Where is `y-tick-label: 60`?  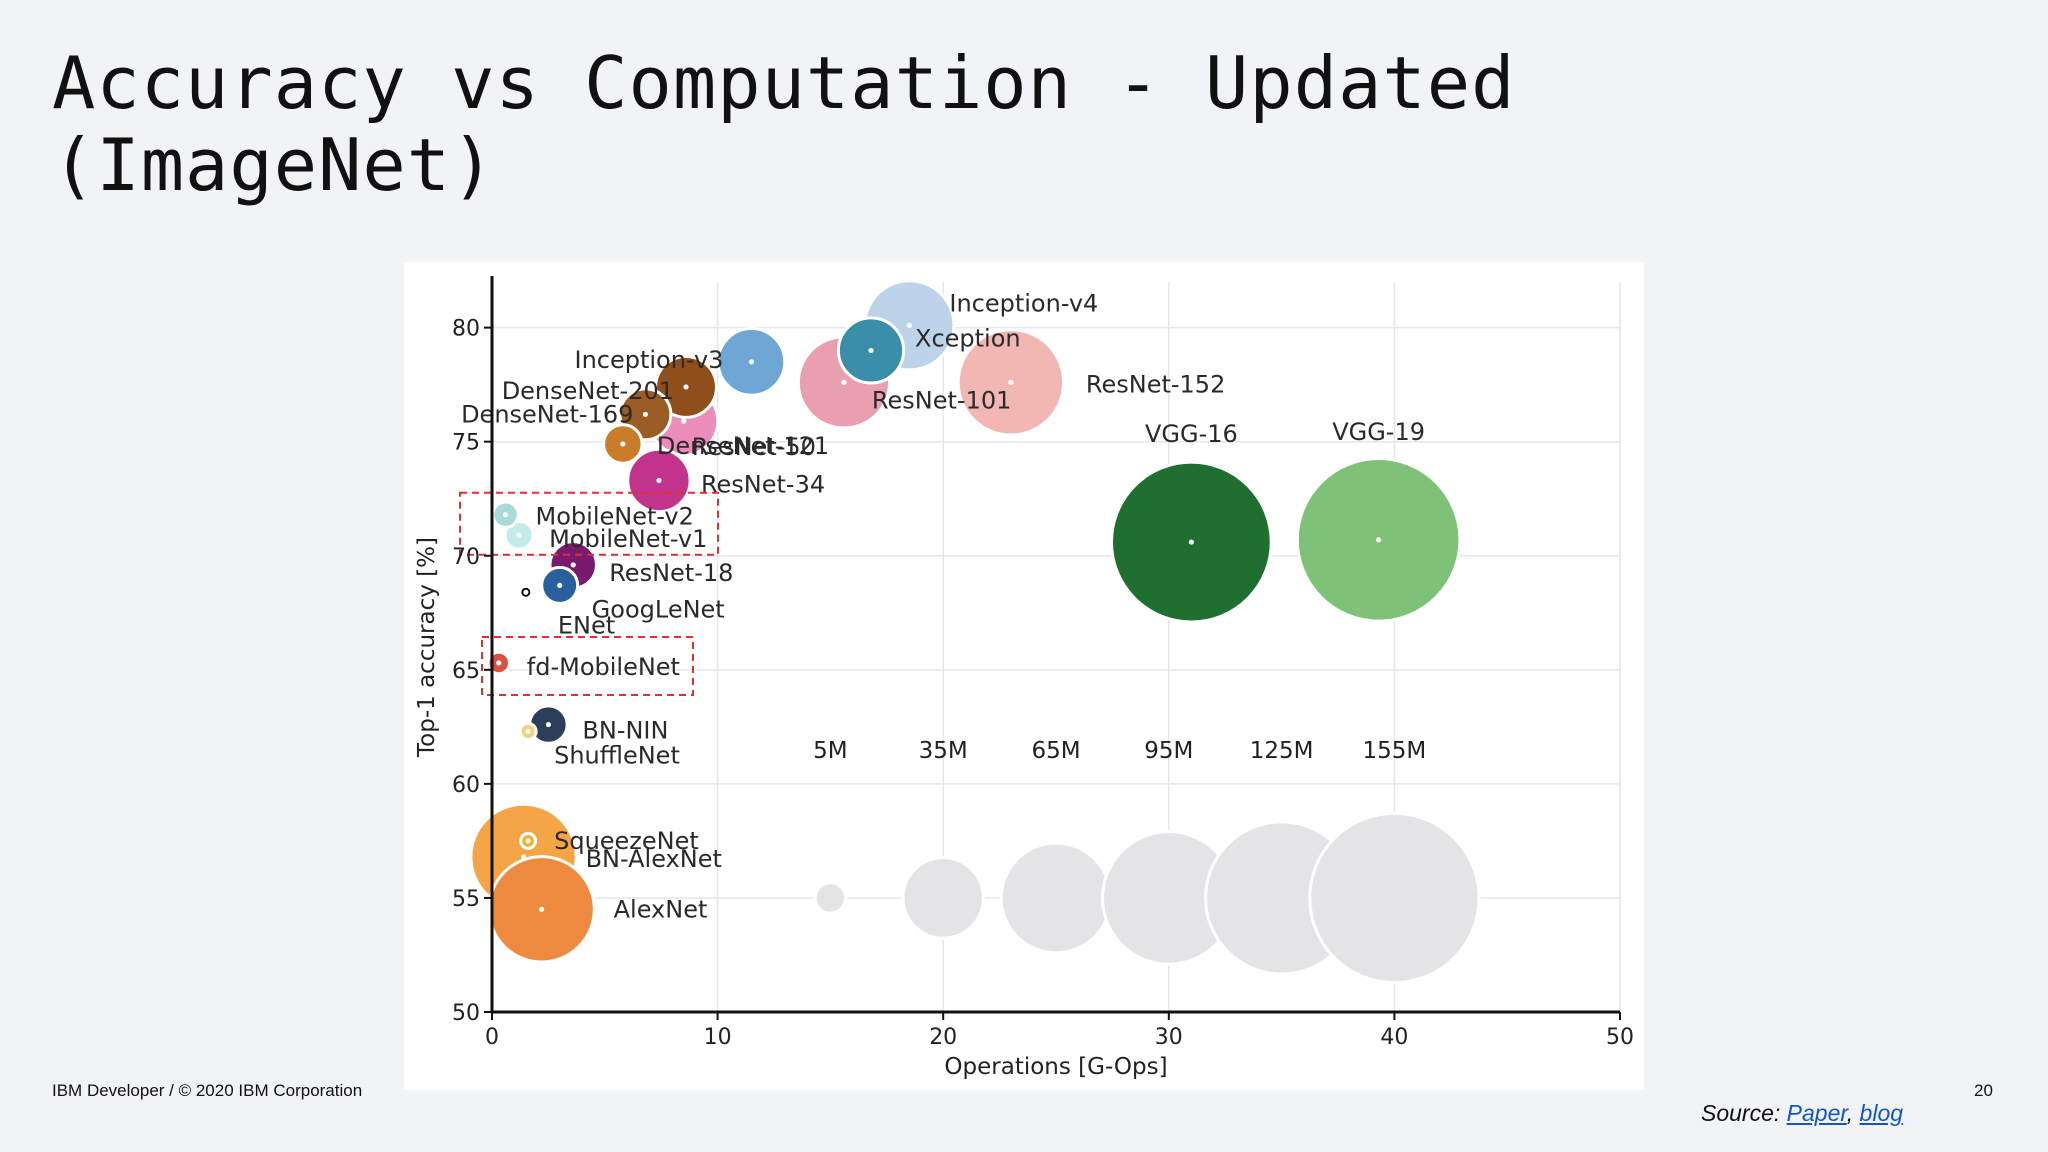 y-tick-label: 60 is located at coordinates (466, 785).